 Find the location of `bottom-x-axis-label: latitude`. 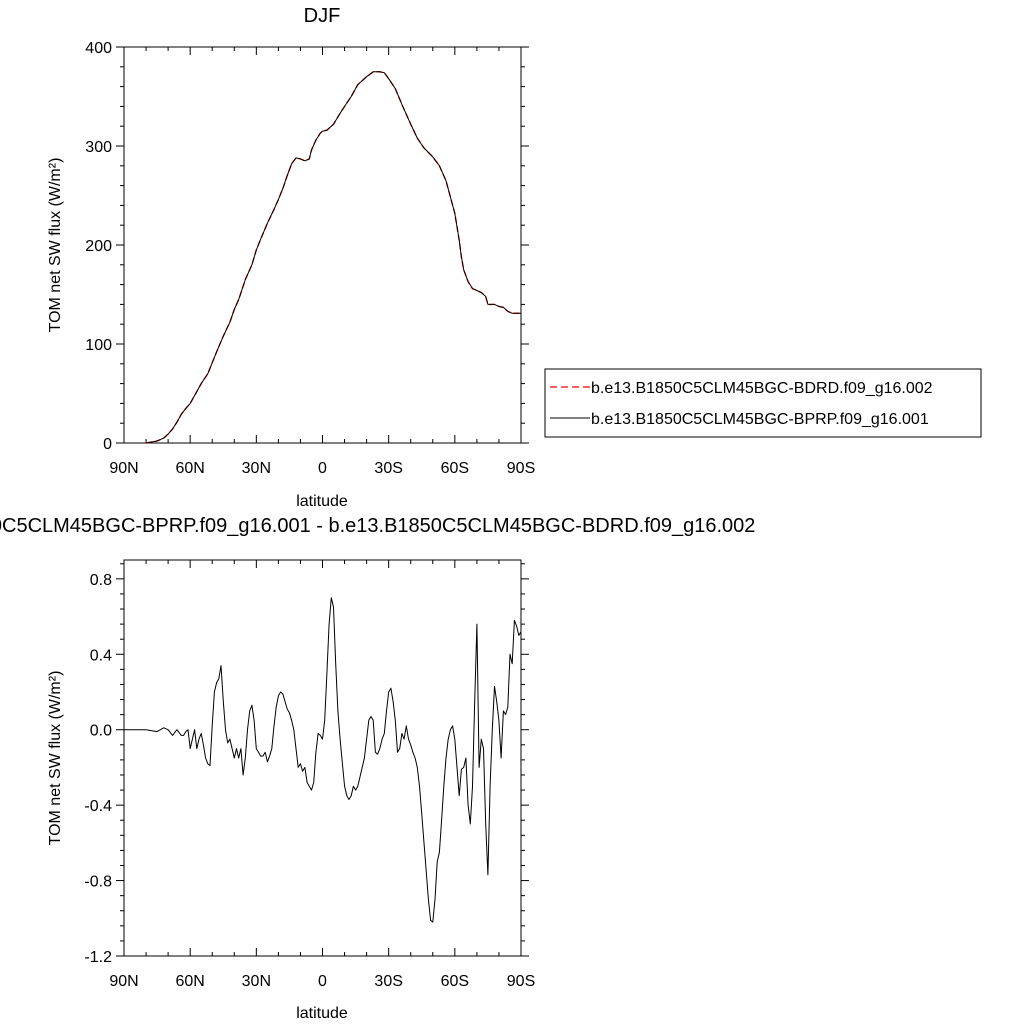

bottom-x-axis-label: latitude is located at coordinates (322, 1013).